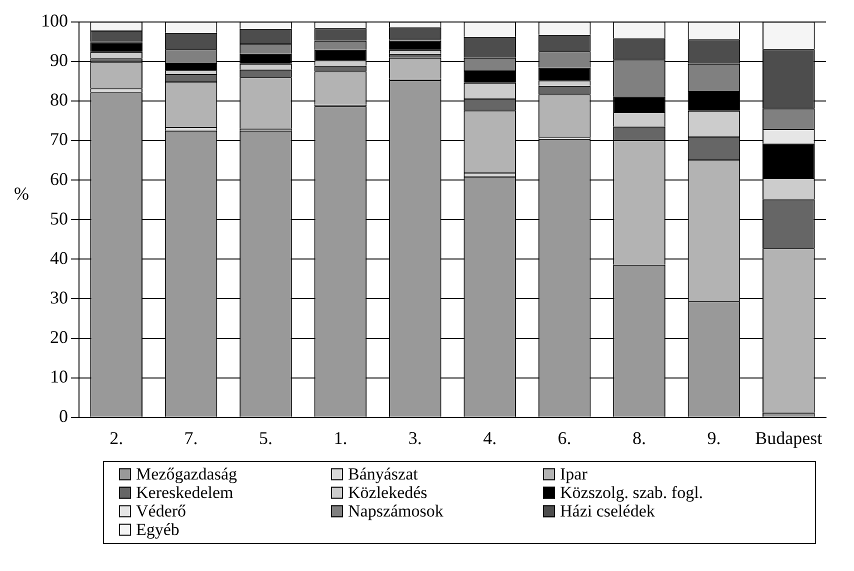 This screenshot has width=854, height=571. I want to click on legend-label: Bányászat, so click(383, 474).